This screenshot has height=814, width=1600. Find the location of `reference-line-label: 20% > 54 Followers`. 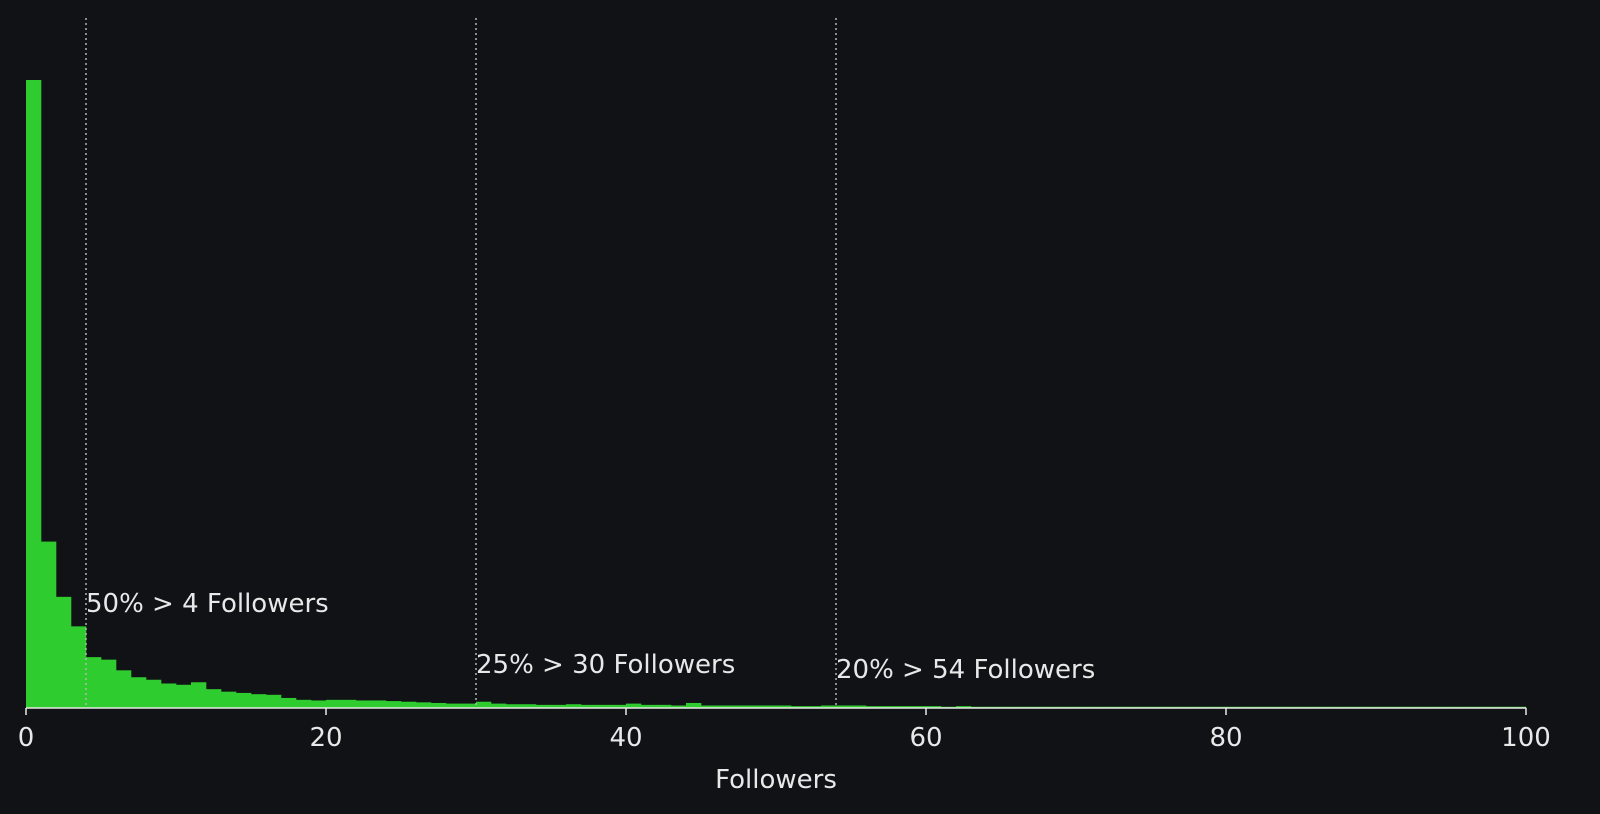

reference-line-label: 20% > 54 Followers is located at coordinates (965, 670).